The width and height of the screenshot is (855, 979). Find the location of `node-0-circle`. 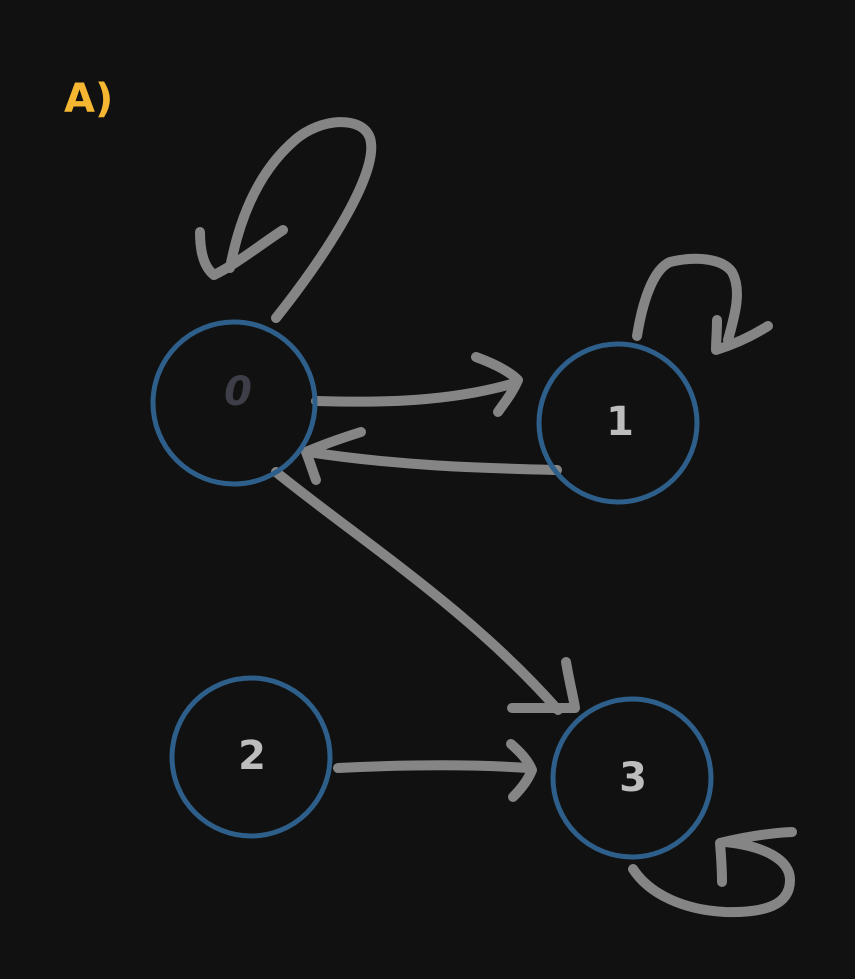

node-0-circle is located at coordinates (234, 403).